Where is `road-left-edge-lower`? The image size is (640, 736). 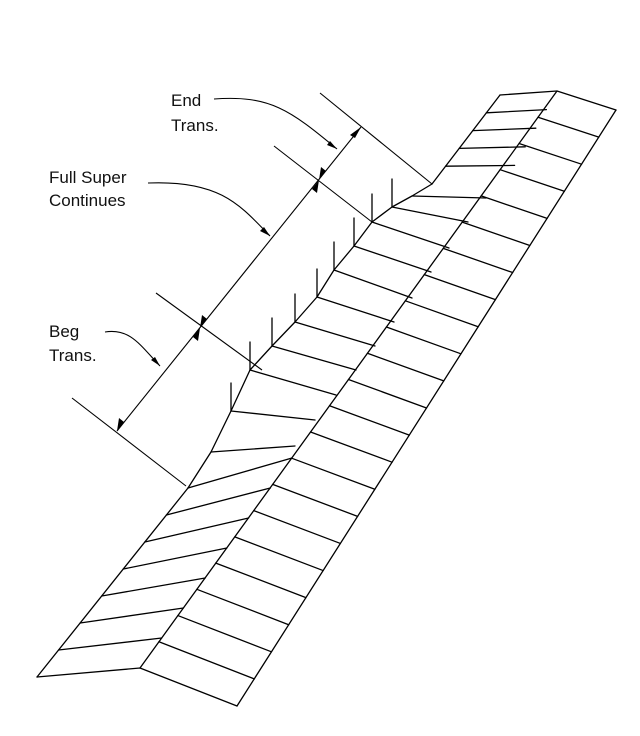 road-left-edge-lower is located at coordinates (112, 582).